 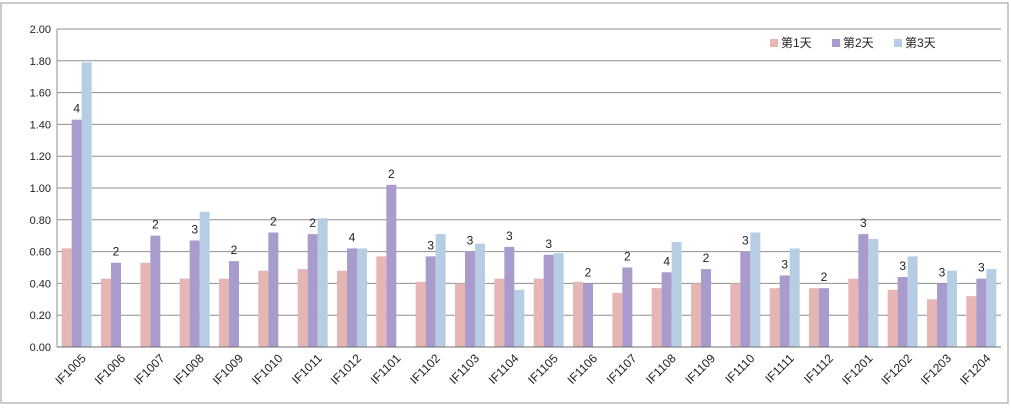 I want to click on y-tick-label: 0.60, so click(x=40, y=253).